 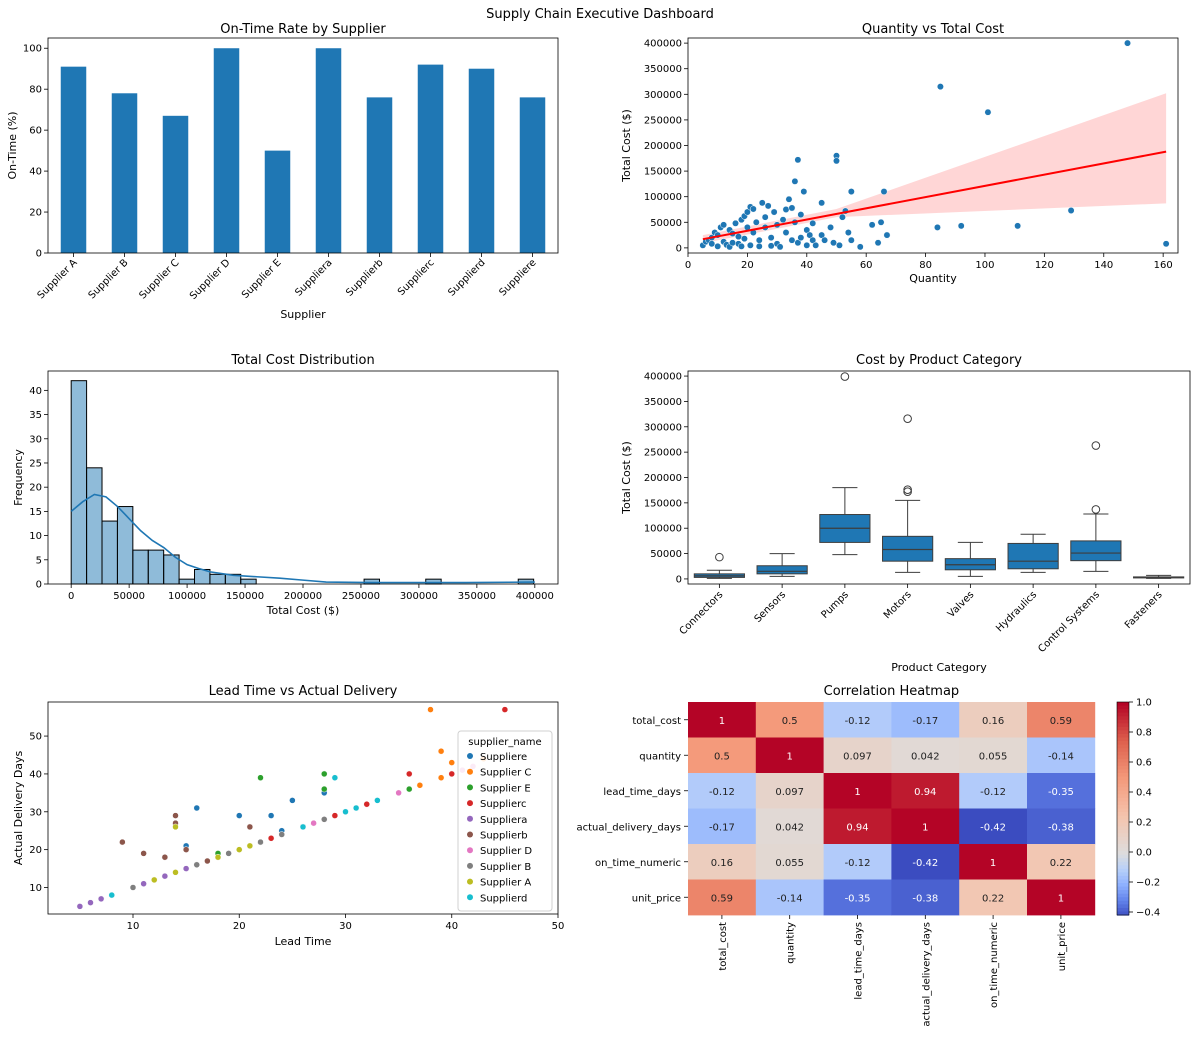 I want to click on corr-row-label: unit_price, so click(x=656, y=898).